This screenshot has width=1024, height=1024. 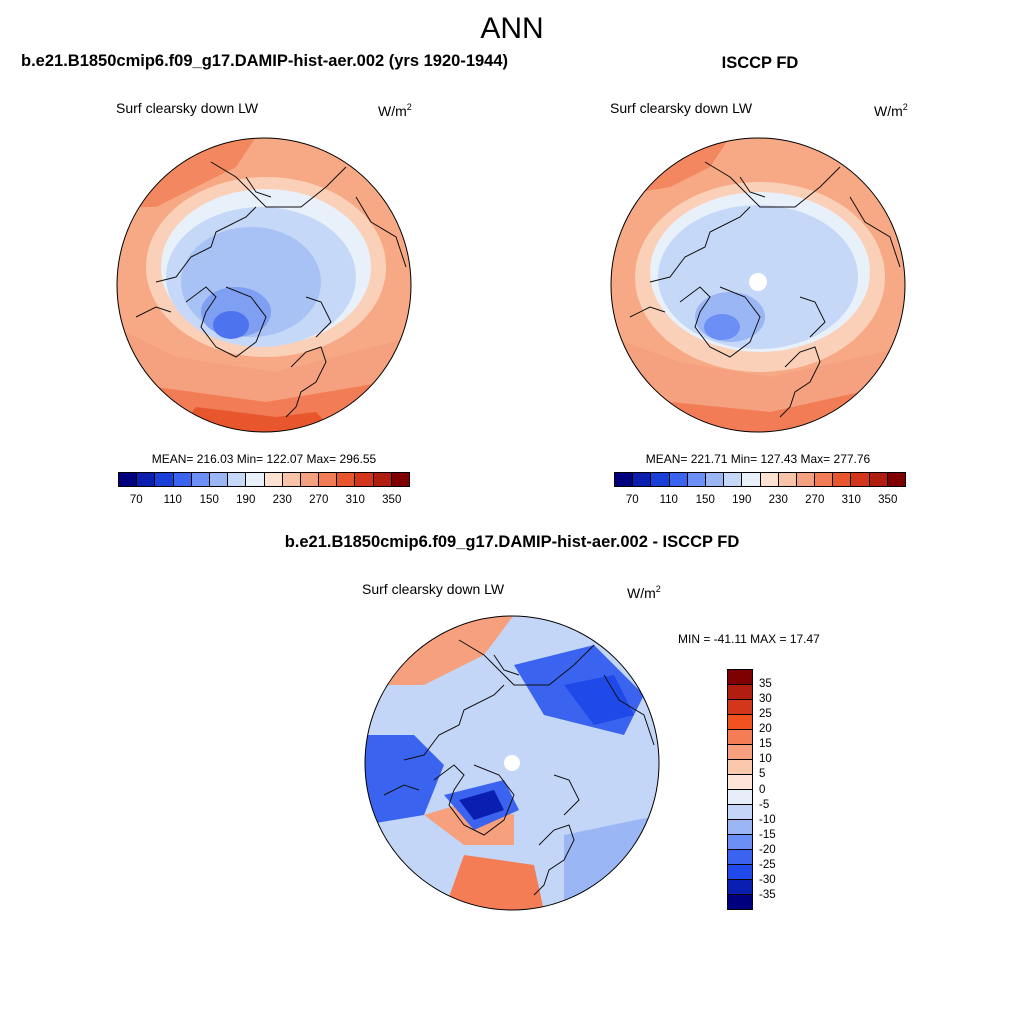 I want to click on diff-colorbar-tick-label: -10, so click(x=767, y=819).